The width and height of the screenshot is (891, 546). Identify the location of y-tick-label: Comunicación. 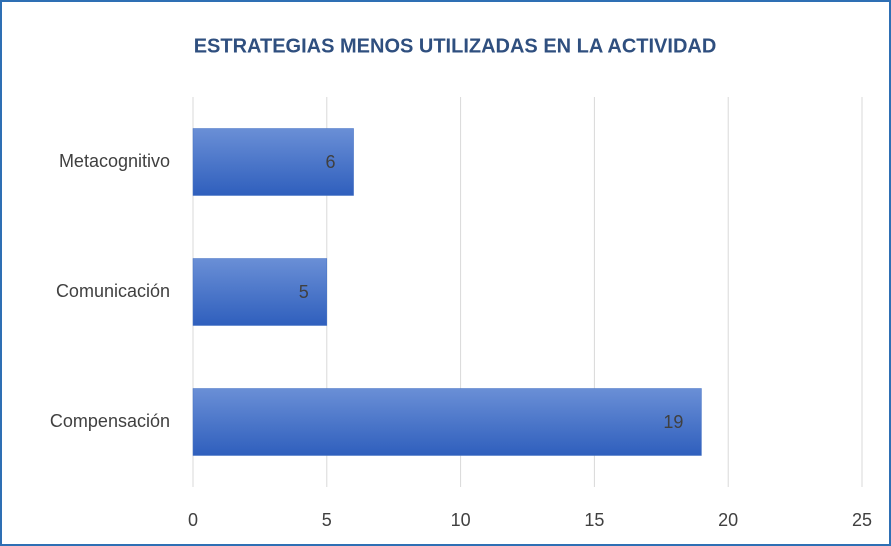
(113, 291).